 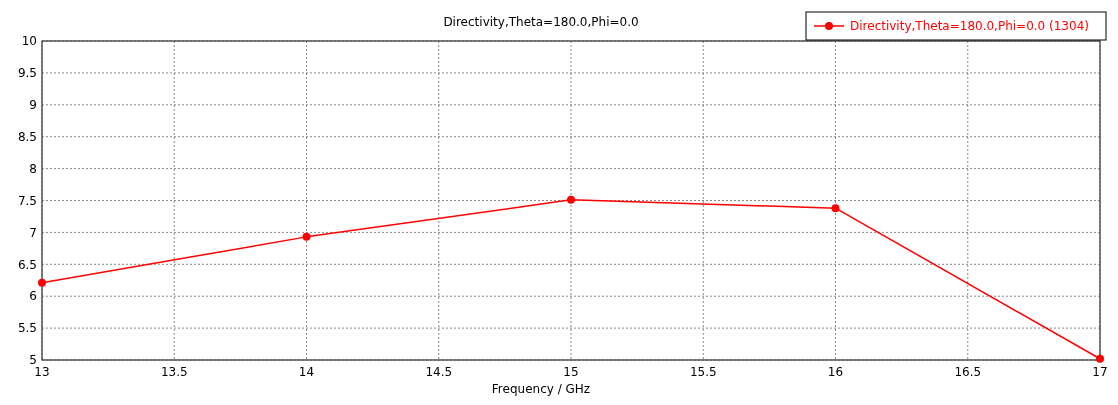 What do you see at coordinates (541, 22) in the screenshot?
I see `chart-title: Directivity,Theta=180.0,Phi=0.0` at bounding box center [541, 22].